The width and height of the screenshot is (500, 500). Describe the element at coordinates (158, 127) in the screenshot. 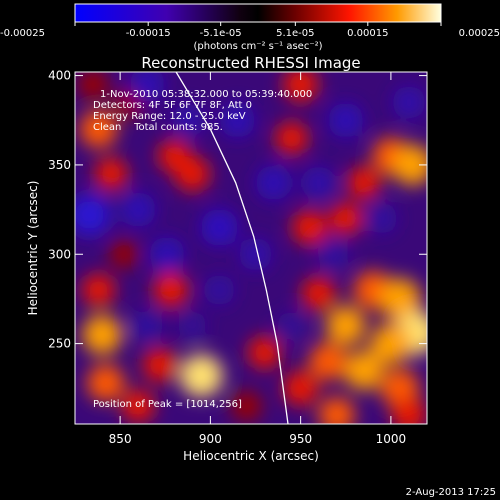

I see `info-line-clean: Clean Total counts: 985.` at that location.